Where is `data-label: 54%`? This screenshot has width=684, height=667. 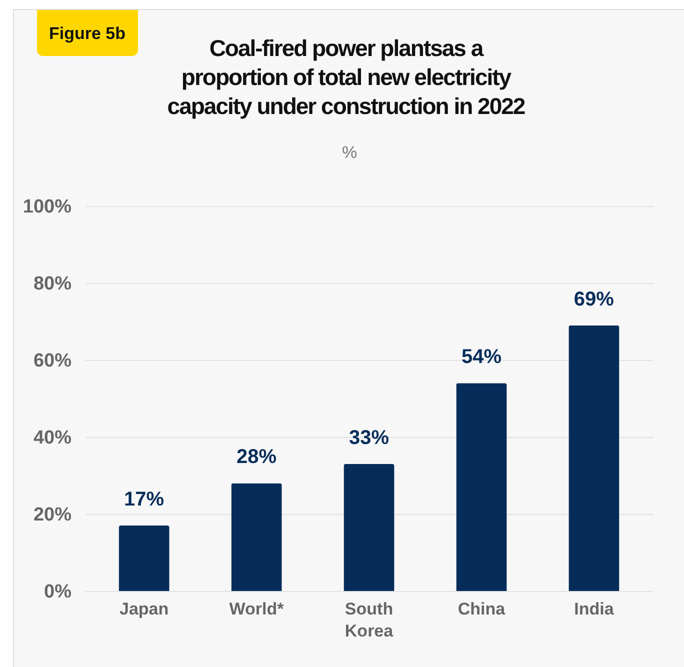 data-label: 54% is located at coordinates (481, 357).